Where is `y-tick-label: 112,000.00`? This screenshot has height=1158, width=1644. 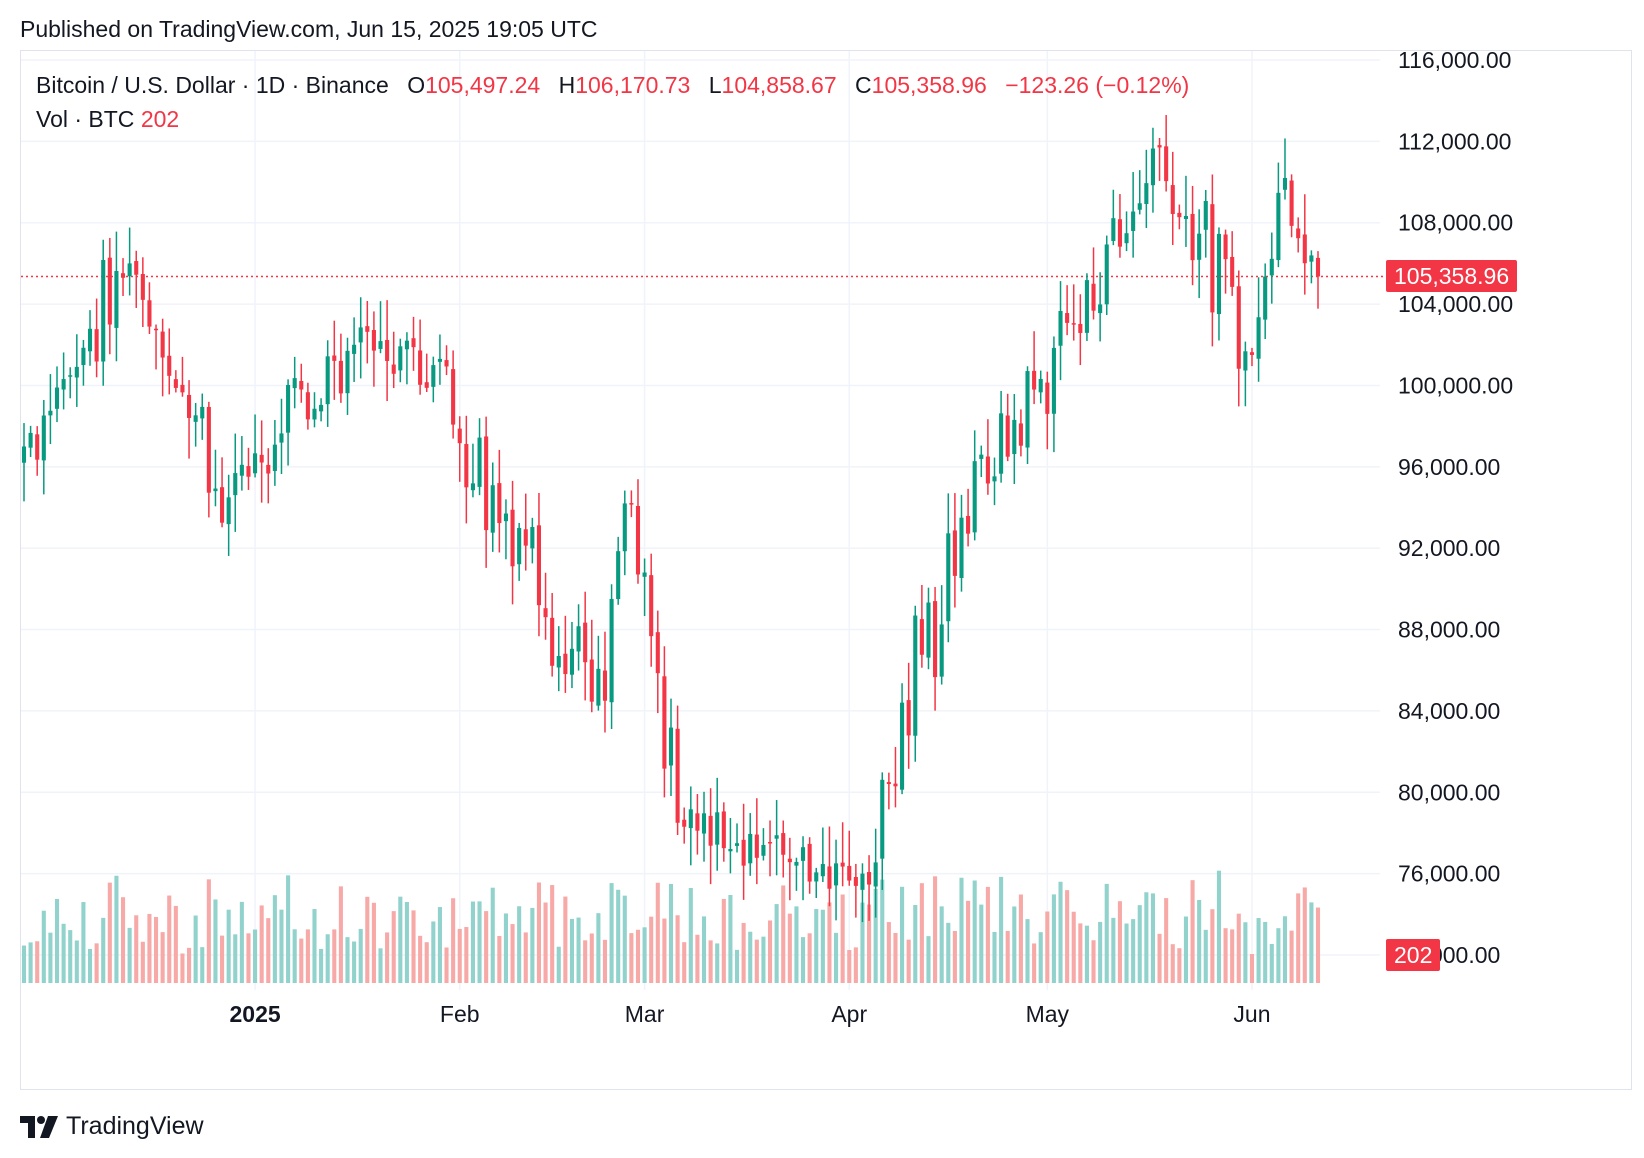
y-tick-label: 112,000.00 is located at coordinates (1454, 141).